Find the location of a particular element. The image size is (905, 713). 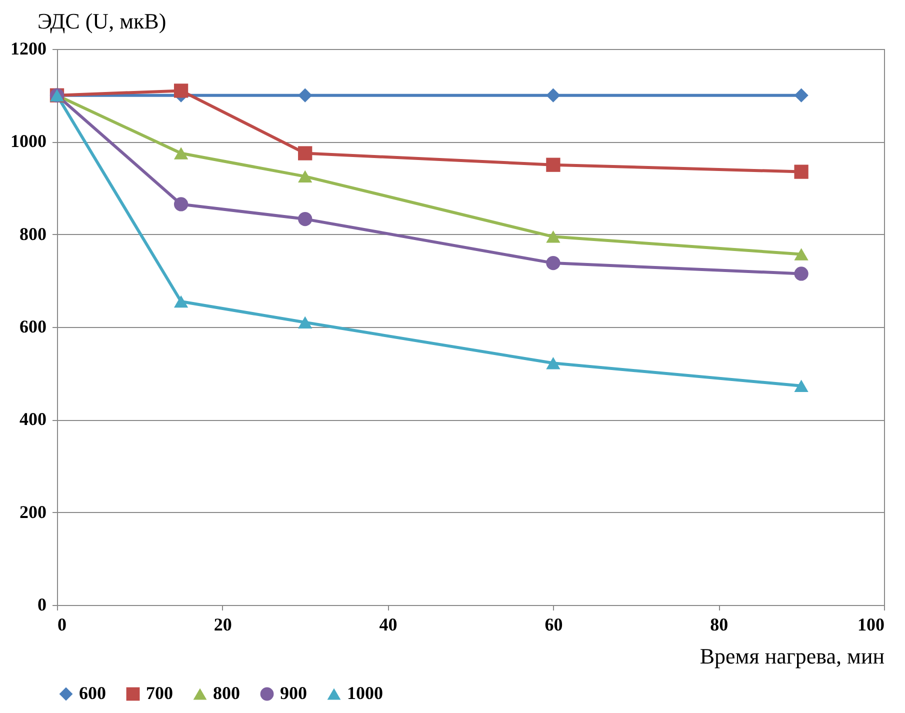

legend-label: 800 is located at coordinates (226, 693).